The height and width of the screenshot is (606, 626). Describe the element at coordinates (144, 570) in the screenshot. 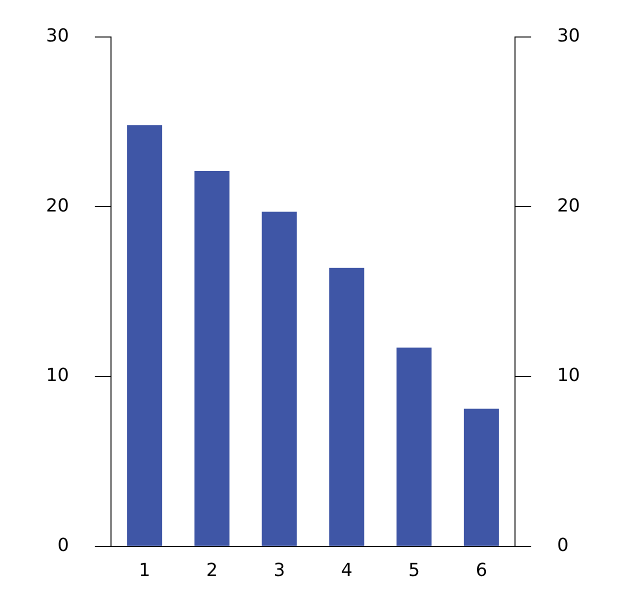

I see `x-tick-label: 1` at that location.